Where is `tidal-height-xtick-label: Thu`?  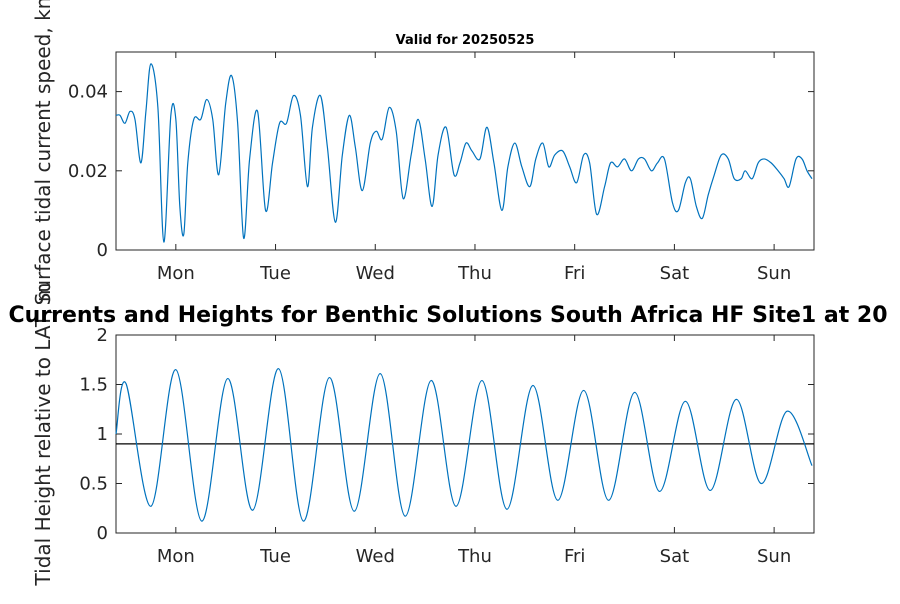 tidal-height-xtick-label: Thu is located at coordinates (474, 556).